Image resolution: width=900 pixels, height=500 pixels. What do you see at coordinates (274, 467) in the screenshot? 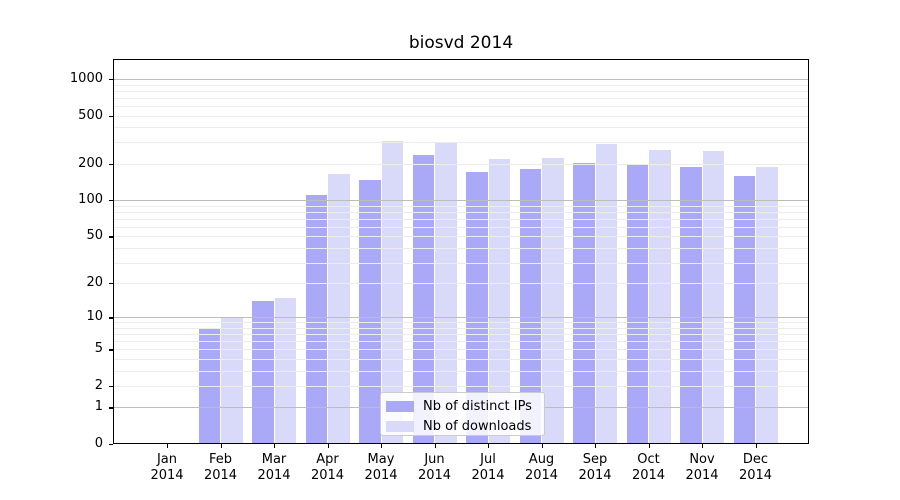
I see `x-tick-label: Mar 2014` at bounding box center [274, 467].